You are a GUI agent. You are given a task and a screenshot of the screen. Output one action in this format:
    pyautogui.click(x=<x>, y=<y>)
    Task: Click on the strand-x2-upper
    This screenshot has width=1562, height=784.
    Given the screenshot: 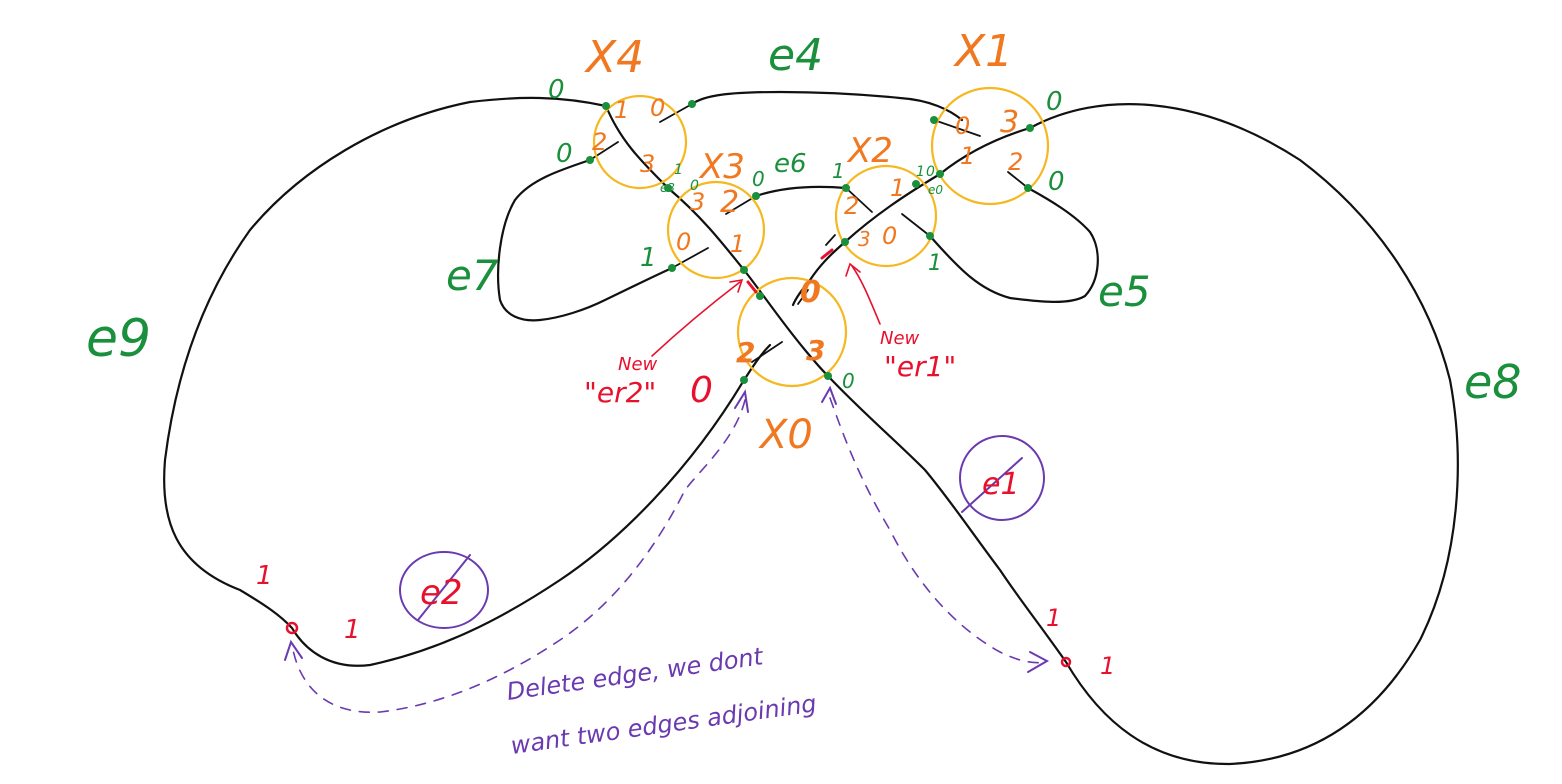 What is the action you would take?
    pyautogui.click(x=859, y=200)
    